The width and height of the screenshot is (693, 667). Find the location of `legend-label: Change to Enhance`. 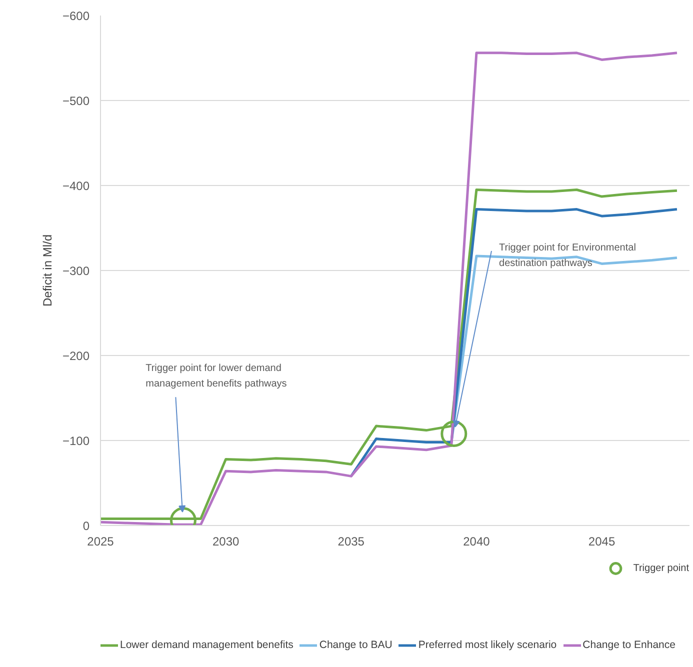

legend-label: Change to Enhance is located at coordinates (629, 645).